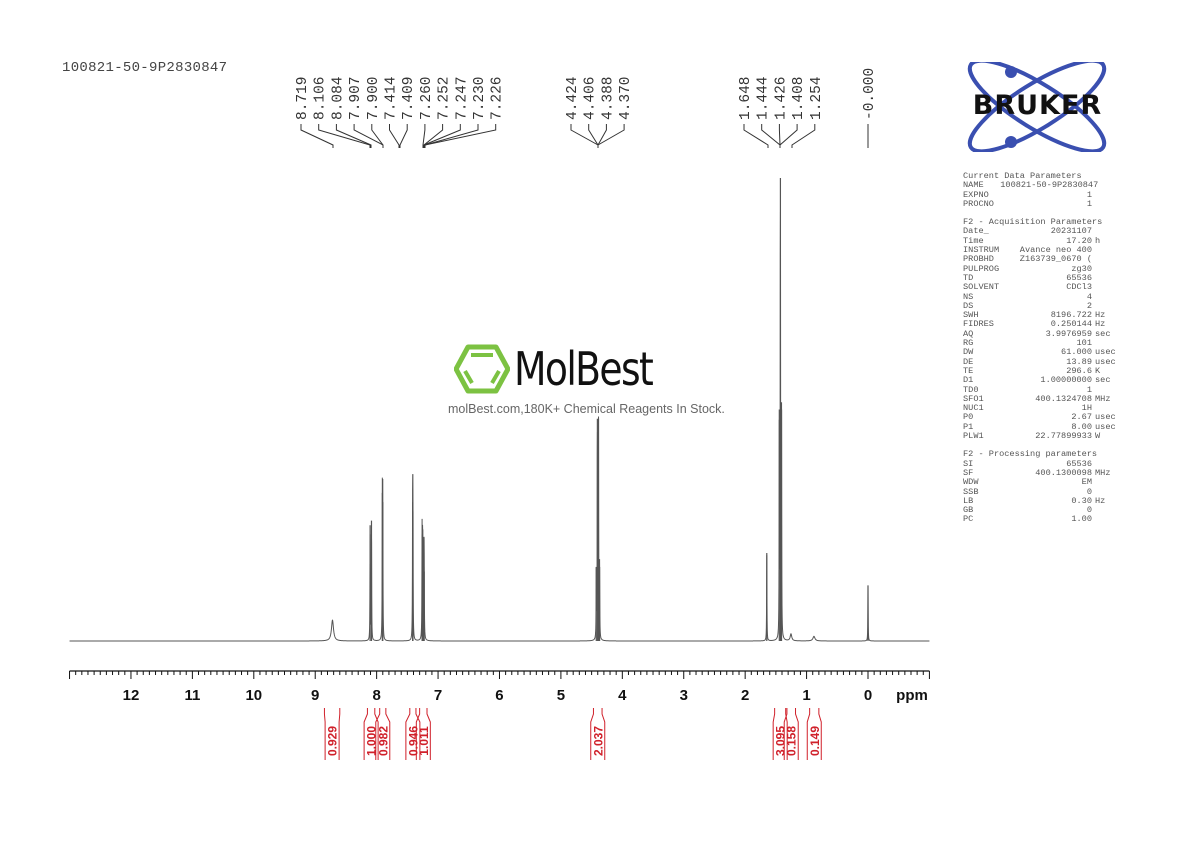 This screenshot has height=842, width=1190. I want to click on param-row: Date_ 20231107, so click(1043, 231).